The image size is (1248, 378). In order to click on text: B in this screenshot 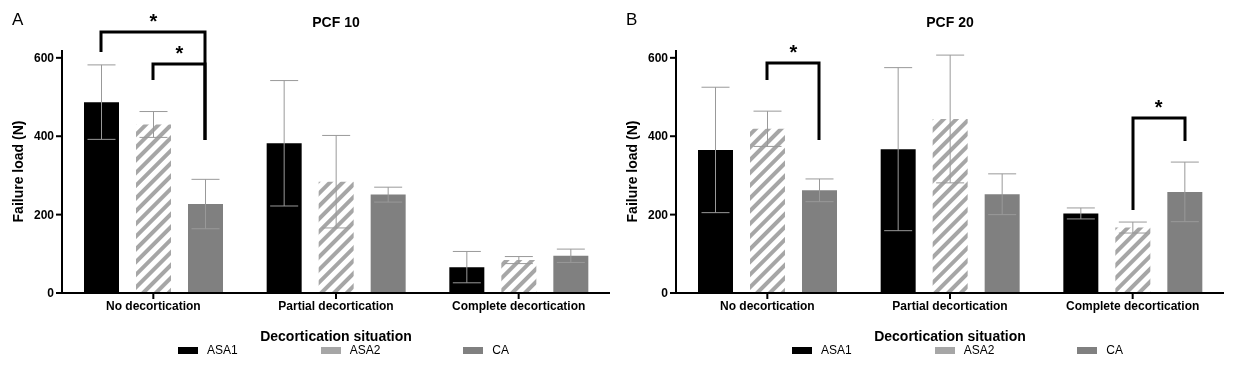, I will do `click(632, 20)`.